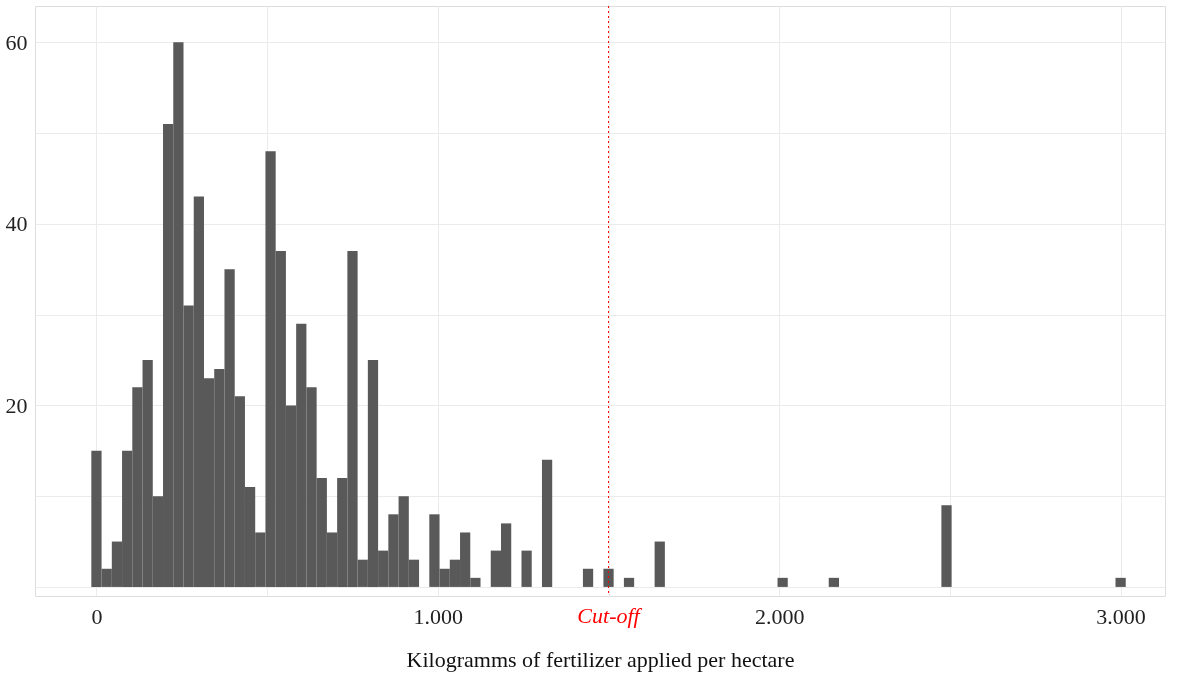 The height and width of the screenshot is (692, 1186). Describe the element at coordinates (16, 42) in the screenshot. I see `y-tick-label: 60` at that location.